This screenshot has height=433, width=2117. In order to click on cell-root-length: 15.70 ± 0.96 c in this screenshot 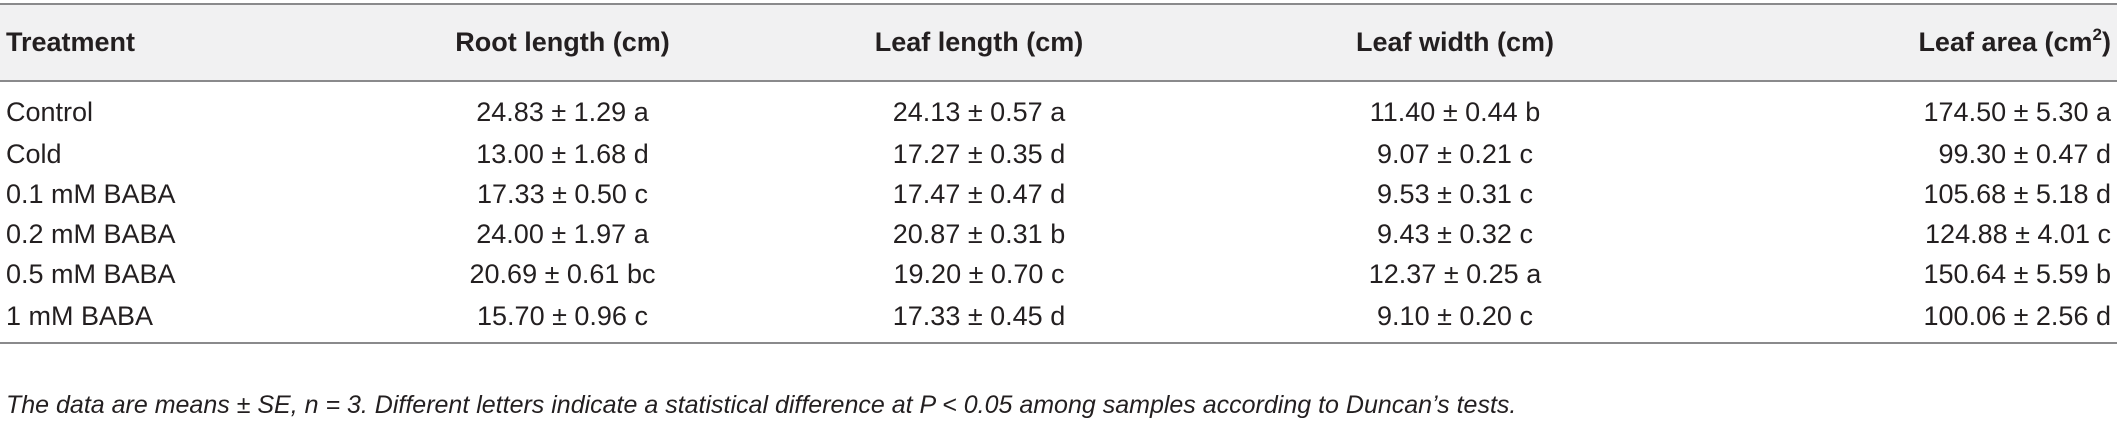, I will do `click(562, 319)`.